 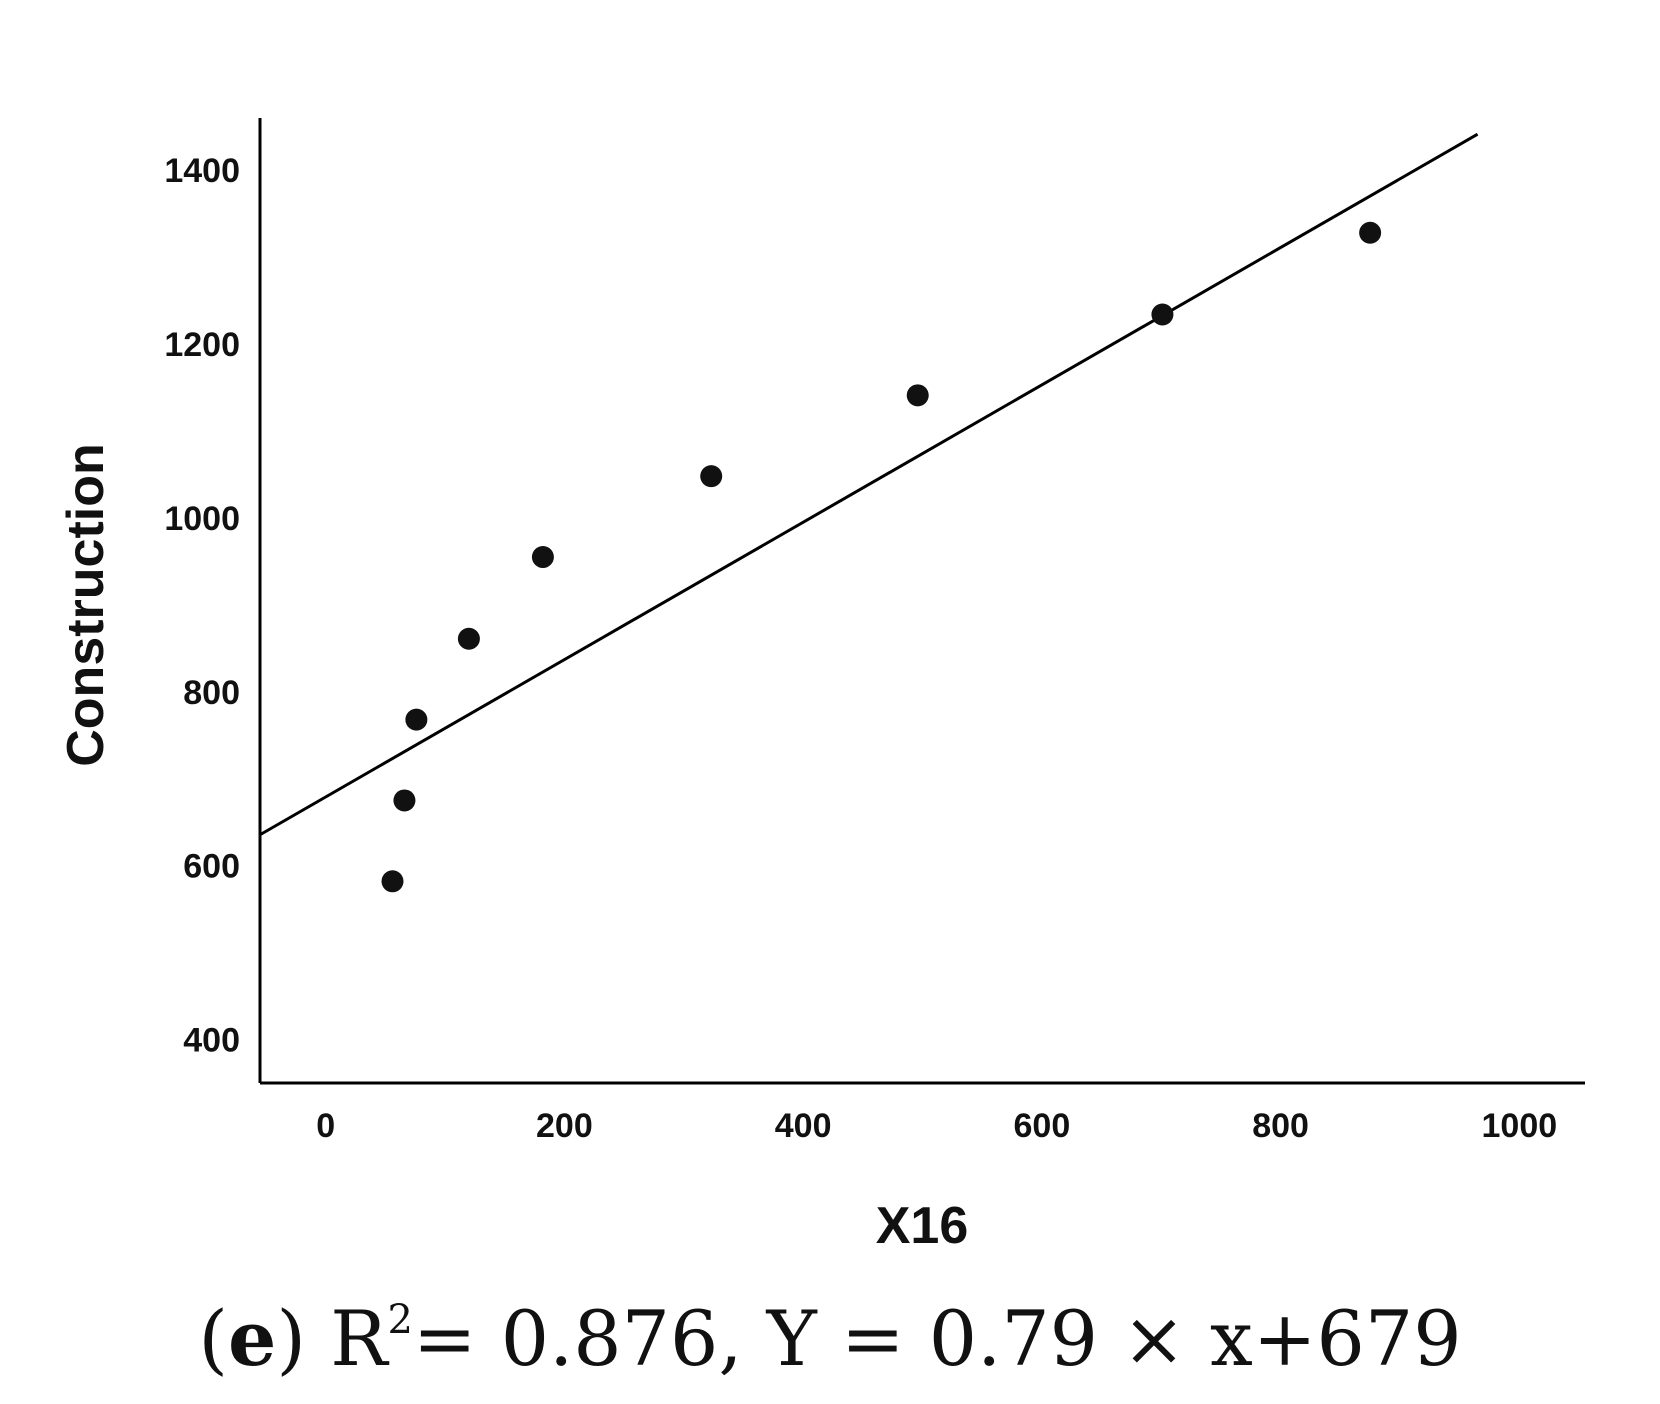 I want to click on x-tick-labels: 0 200 400 600 800 1000, so click(x=936, y=1126).